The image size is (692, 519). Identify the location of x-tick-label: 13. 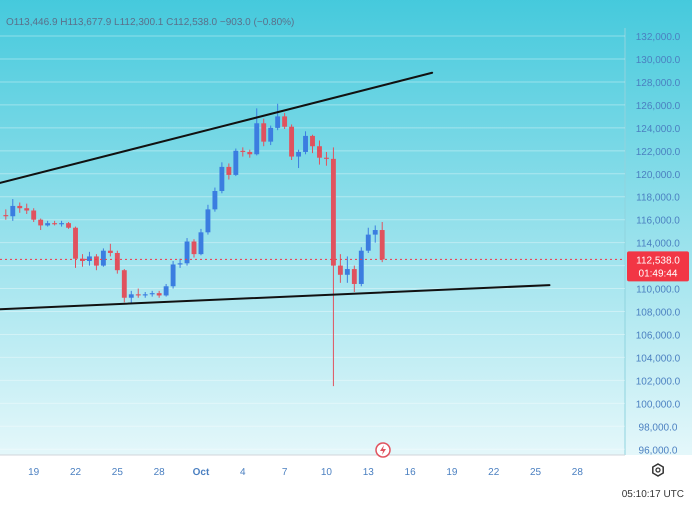
(368, 472).